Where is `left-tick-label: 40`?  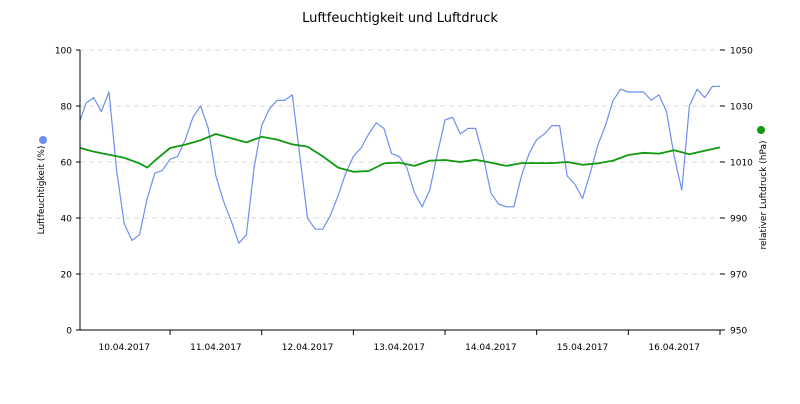
left-tick-label: 40 is located at coordinates (67, 220).